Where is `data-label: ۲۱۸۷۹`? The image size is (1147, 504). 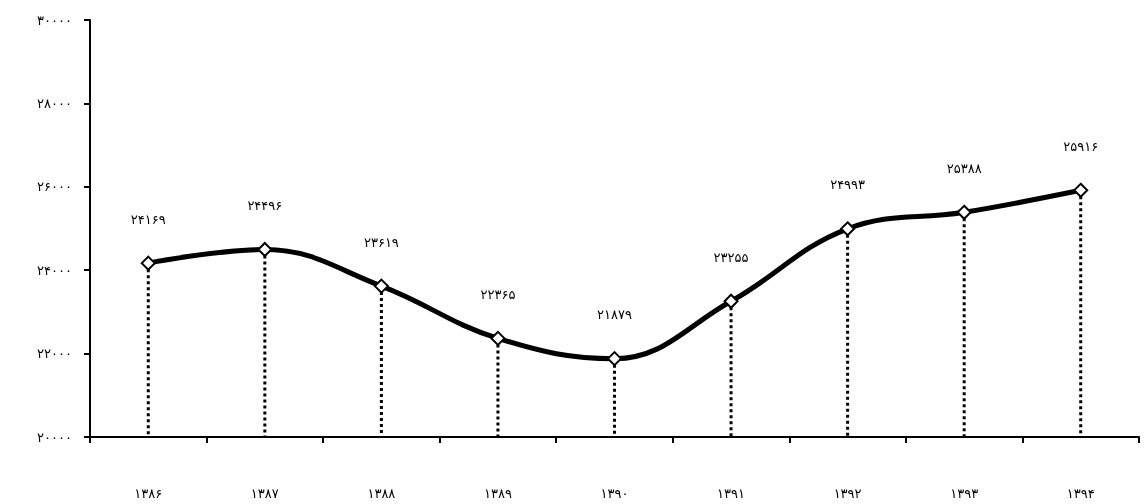 data-label: ۲۱۸۷۹ is located at coordinates (614, 315).